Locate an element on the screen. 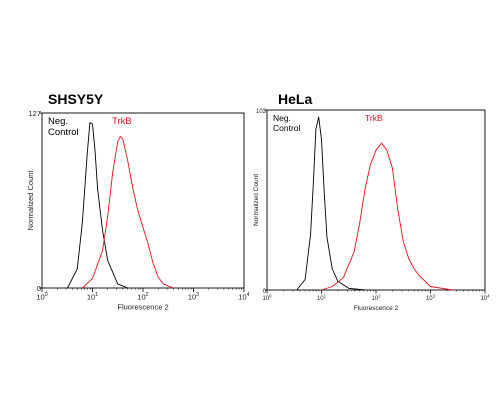 This screenshot has width=500, height=405. y-tick-label: 127 is located at coordinates (34, 113).